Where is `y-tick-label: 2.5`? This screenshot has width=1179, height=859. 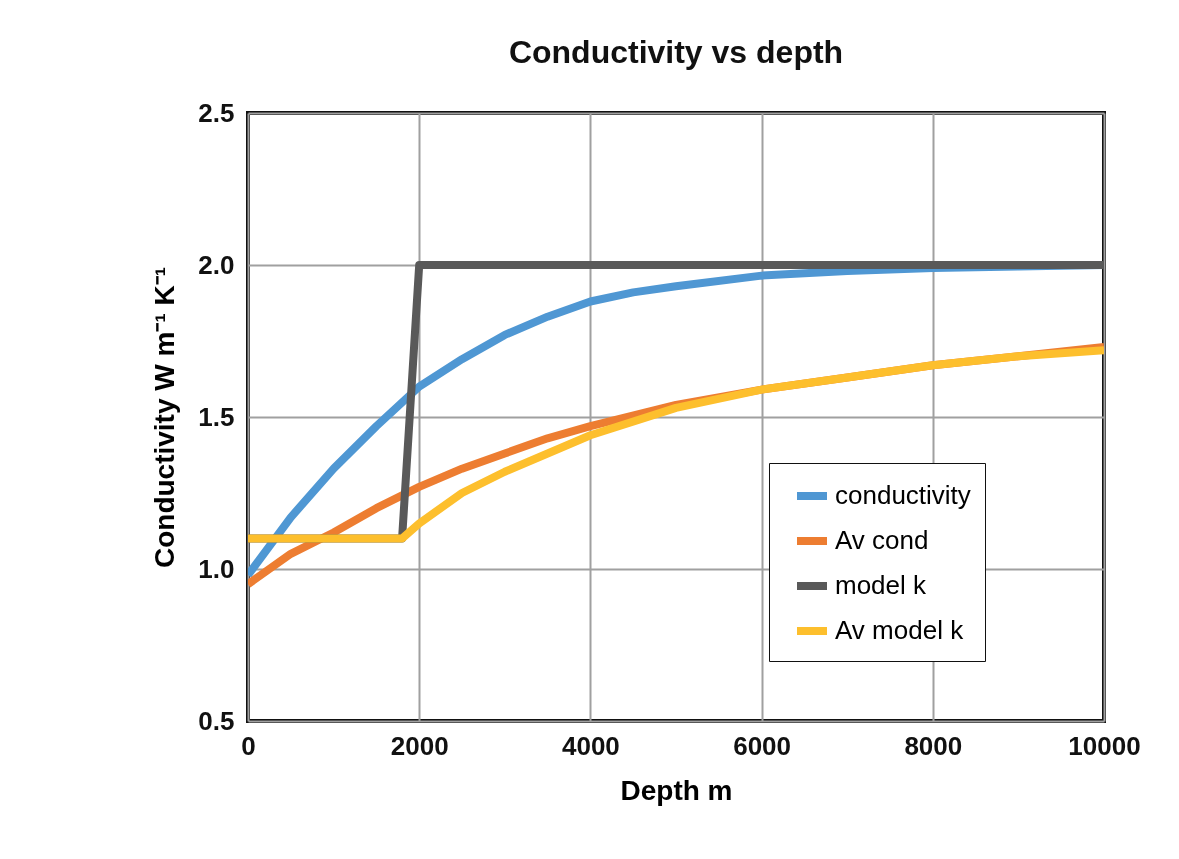
y-tick-label: 2.5 is located at coordinates (216, 112).